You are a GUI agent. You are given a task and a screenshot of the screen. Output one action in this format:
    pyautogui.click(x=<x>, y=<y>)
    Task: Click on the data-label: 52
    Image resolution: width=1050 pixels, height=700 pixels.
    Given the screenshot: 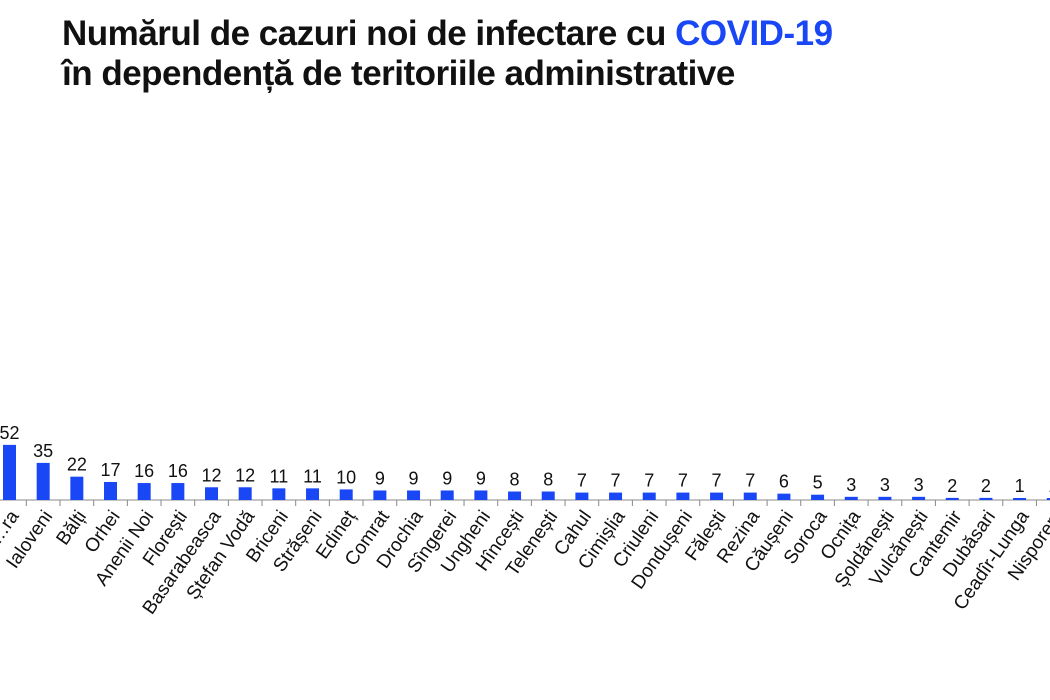 What is the action you would take?
    pyautogui.click(x=10, y=433)
    